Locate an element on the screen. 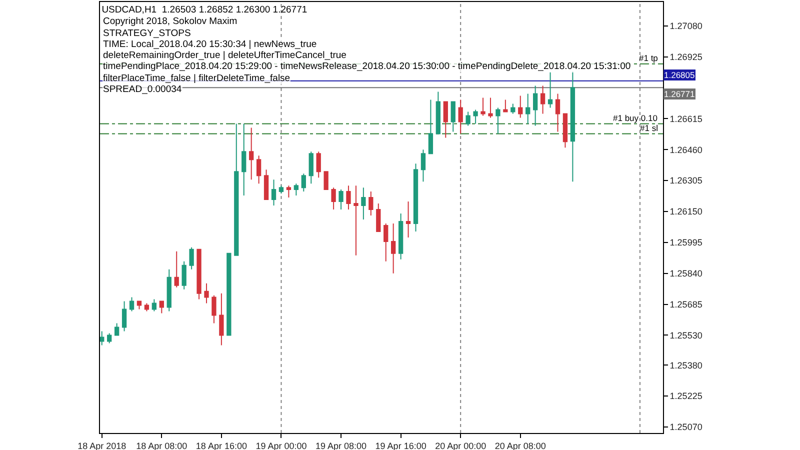 This screenshot has height=450, width=800. annotation: Copyright 2018, Sokolov Maxim is located at coordinates (170, 21).